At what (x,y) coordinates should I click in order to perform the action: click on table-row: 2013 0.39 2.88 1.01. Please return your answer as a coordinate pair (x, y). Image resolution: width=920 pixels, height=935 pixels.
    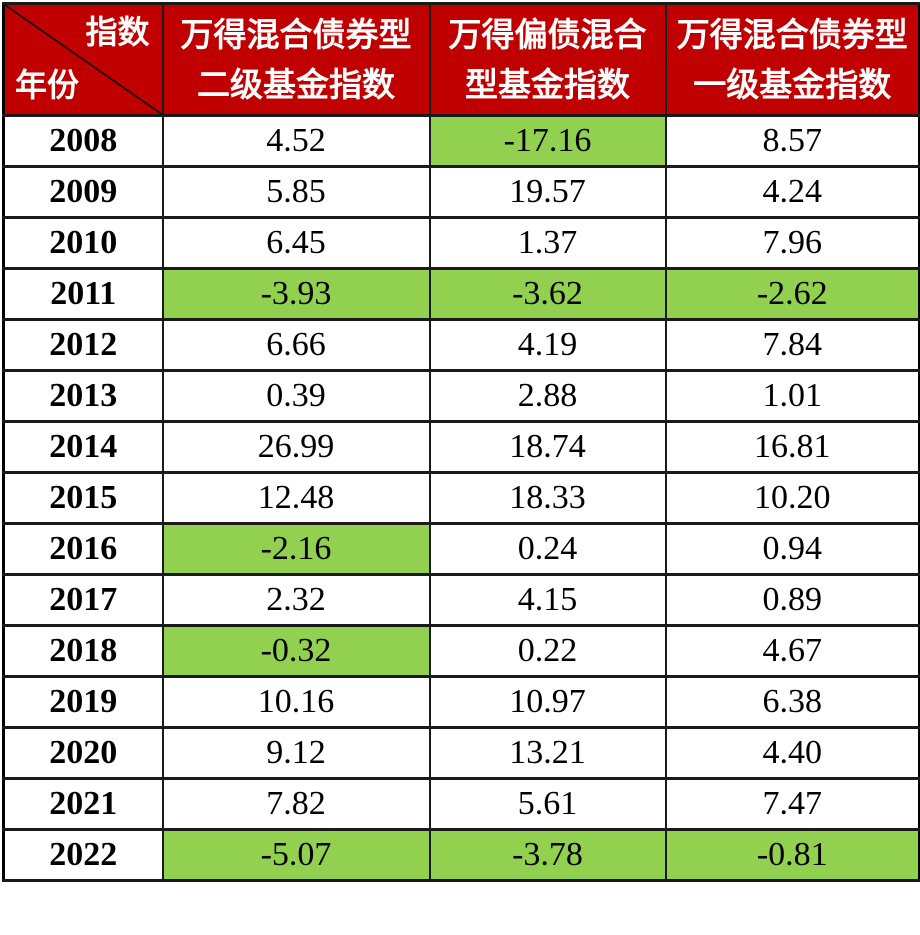
    Looking at the image, I should click on (461, 396).